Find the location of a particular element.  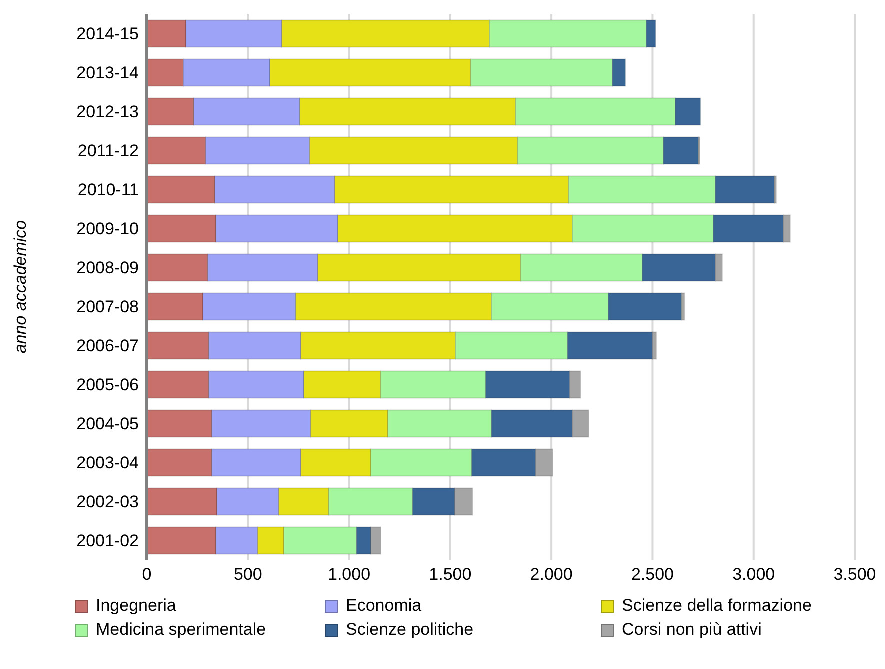

legend-label: Economia is located at coordinates (384, 606).